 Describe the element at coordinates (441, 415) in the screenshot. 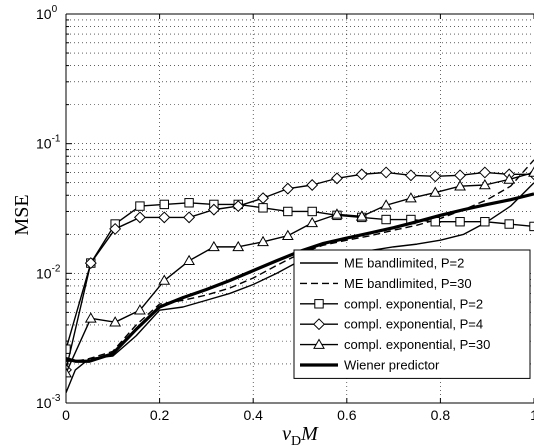

I see `x-tick-label: 0.8` at that location.